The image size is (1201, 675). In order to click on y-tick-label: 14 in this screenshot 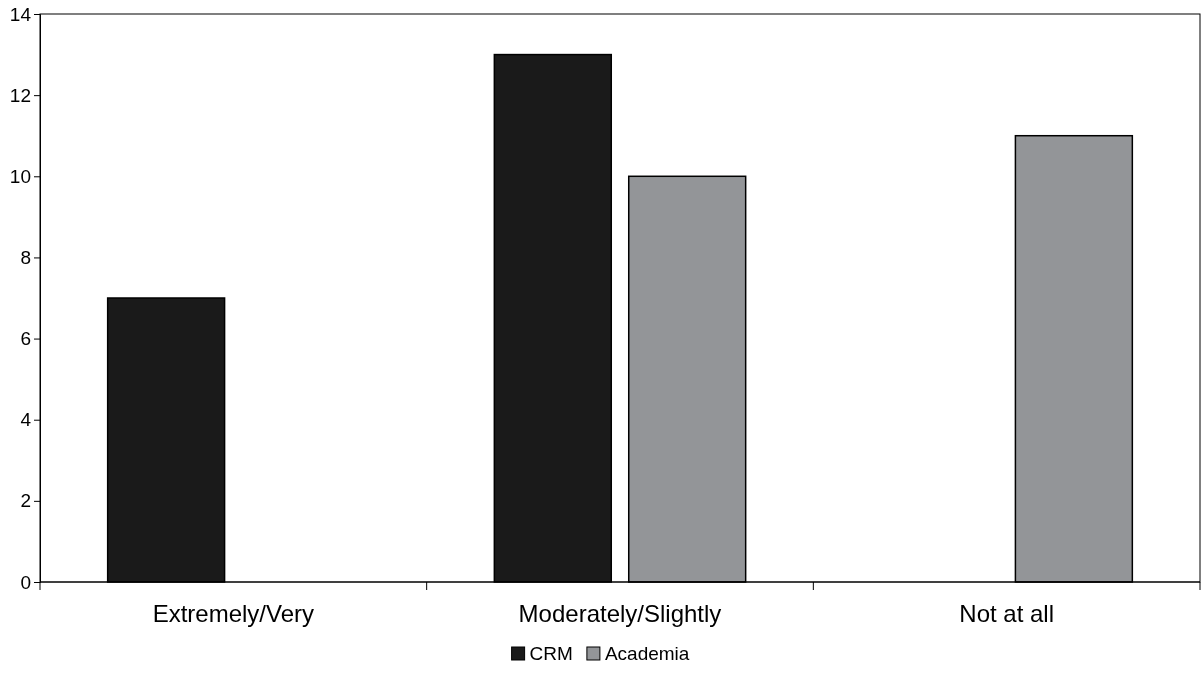, I will do `click(20, 14)`.